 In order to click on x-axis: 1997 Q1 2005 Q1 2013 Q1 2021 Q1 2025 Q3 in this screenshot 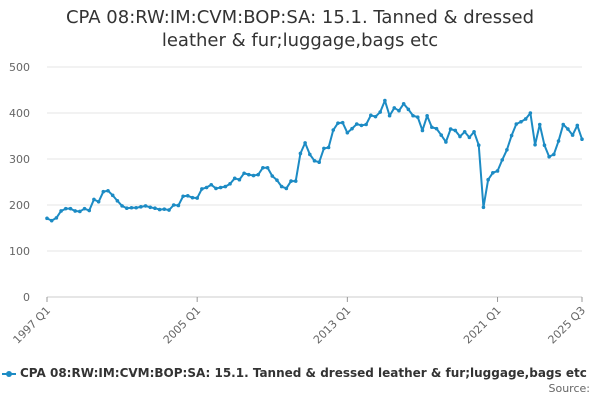, I will do `click(300, 322)`.